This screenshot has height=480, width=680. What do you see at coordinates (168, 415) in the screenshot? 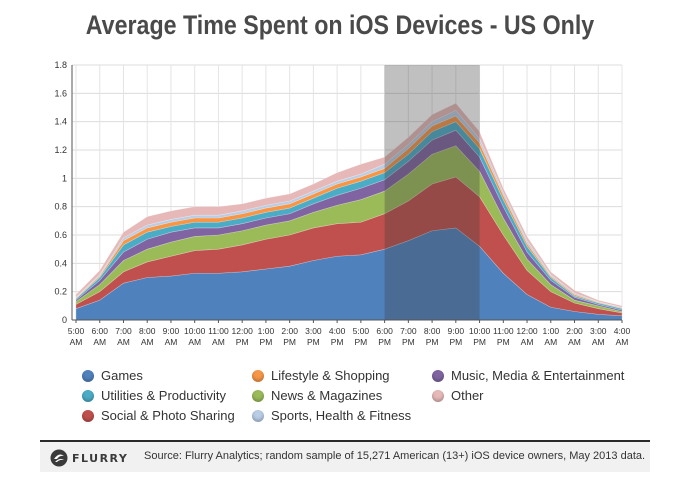
I see `legend-label: Social & Photo Sharing` at bounding box center [168, 415].